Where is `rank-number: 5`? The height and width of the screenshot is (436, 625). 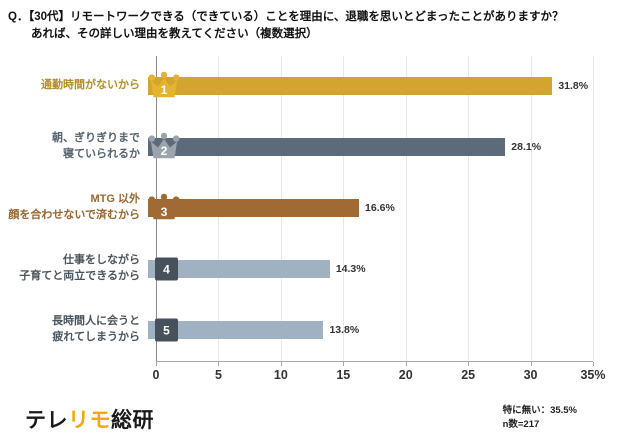 rank-number: 5 is located at coordinates (166, 330).